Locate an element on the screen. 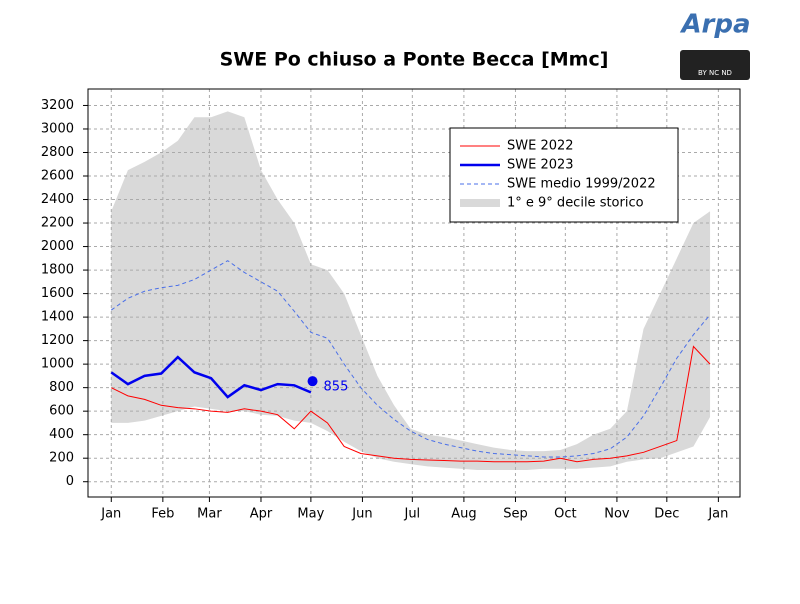  x-tick-label: Jul is located at coordinates (411, 514).